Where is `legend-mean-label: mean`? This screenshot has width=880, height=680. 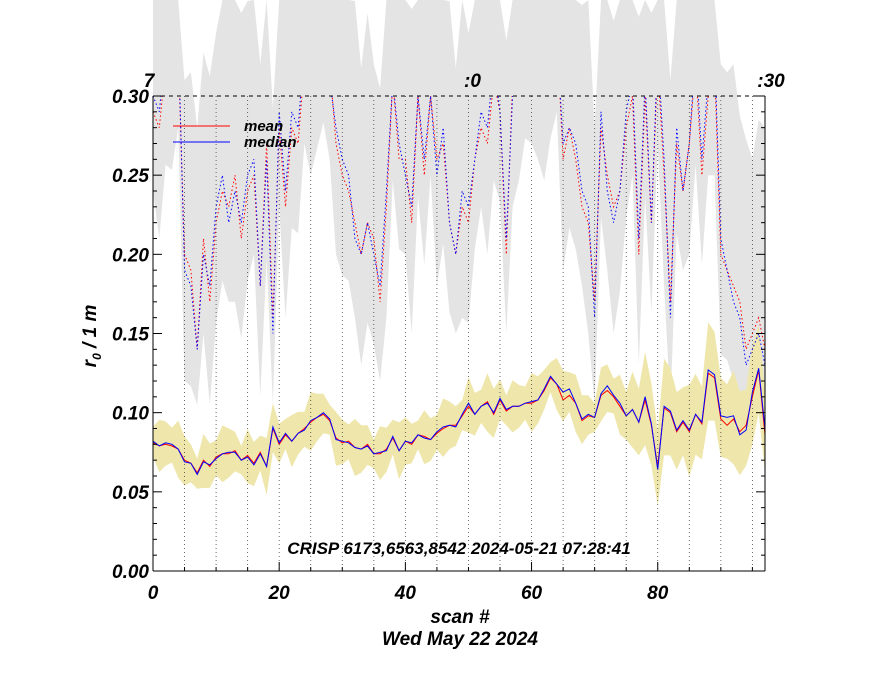 legend-mean-label: mean is located at coordinates (263, 126).